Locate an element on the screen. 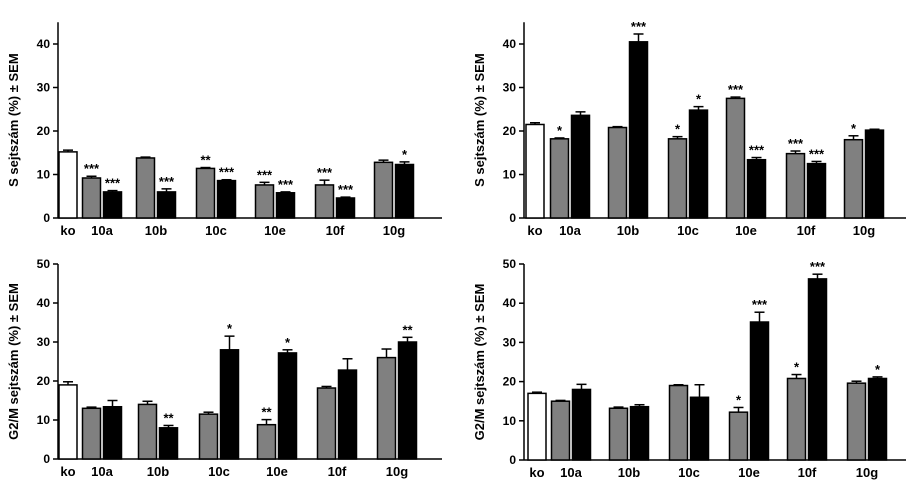  category-label: 10f is located at coordinates (807, 472).